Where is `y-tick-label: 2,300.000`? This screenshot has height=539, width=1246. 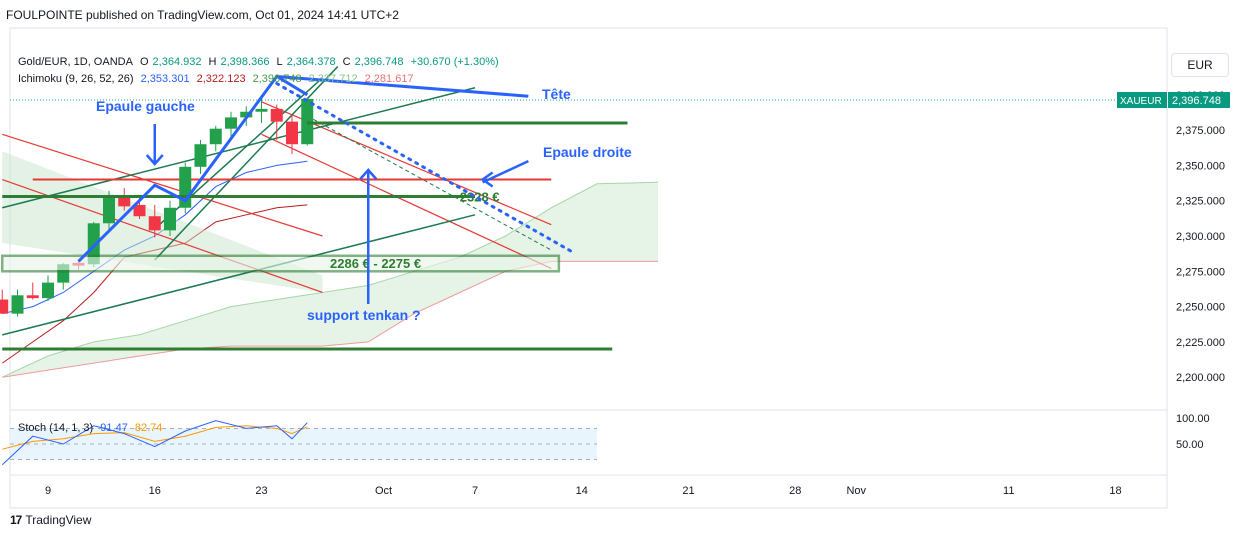
y-tick-label: 2,300.000 is located at coordinates (1200, 237).